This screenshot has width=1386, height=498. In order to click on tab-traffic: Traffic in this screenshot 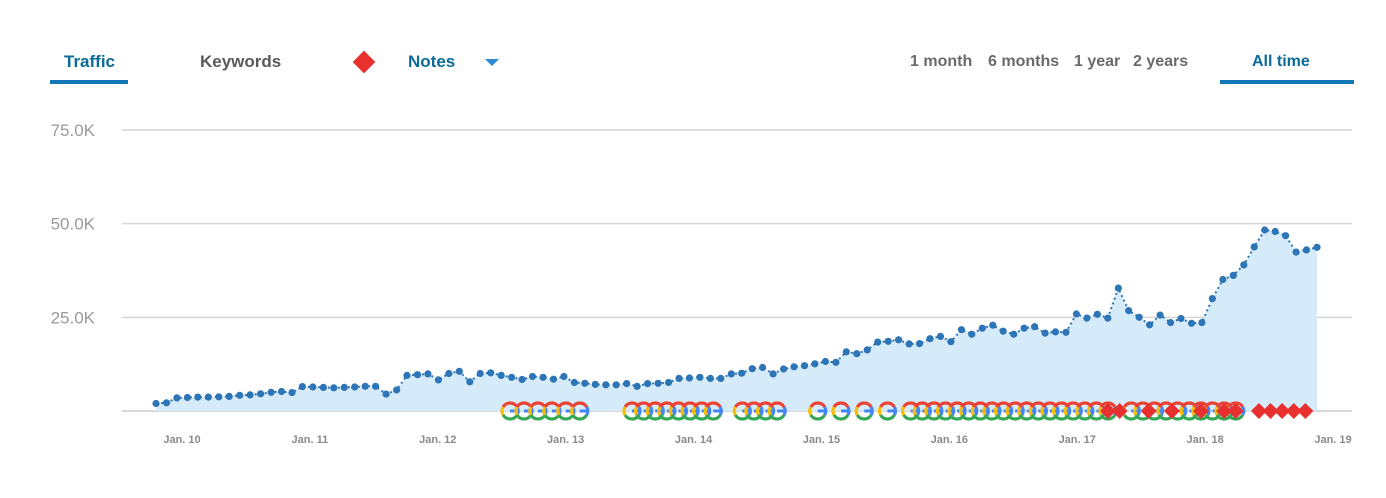, I will do `click(90, 61)`.